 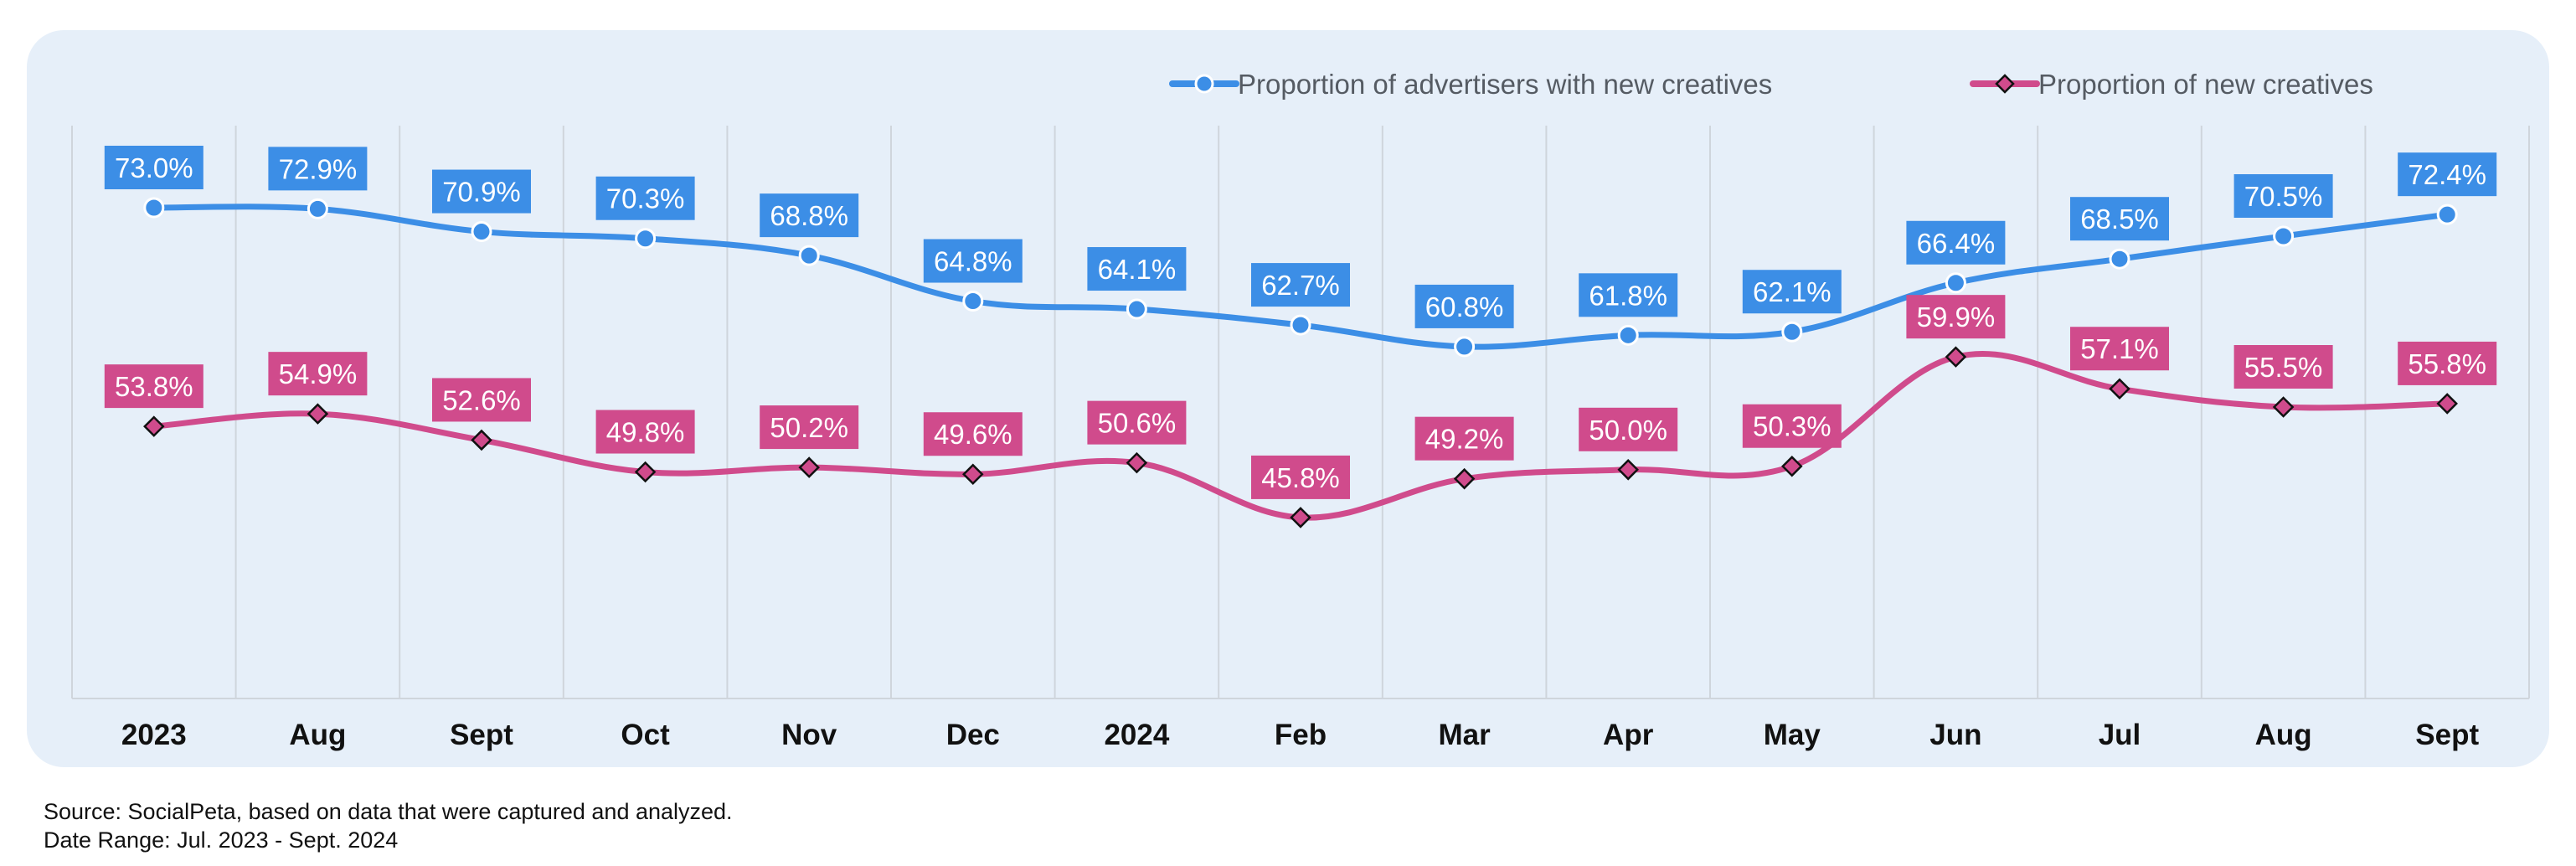 I want to click on data-label: 64.8%, so click(x=973, y=261).